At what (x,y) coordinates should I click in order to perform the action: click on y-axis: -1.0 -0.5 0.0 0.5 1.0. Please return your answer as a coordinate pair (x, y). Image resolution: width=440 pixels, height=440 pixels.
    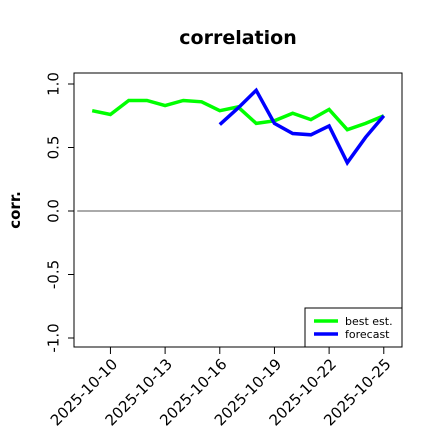
    Looking at the image, I should click on (59, 212).